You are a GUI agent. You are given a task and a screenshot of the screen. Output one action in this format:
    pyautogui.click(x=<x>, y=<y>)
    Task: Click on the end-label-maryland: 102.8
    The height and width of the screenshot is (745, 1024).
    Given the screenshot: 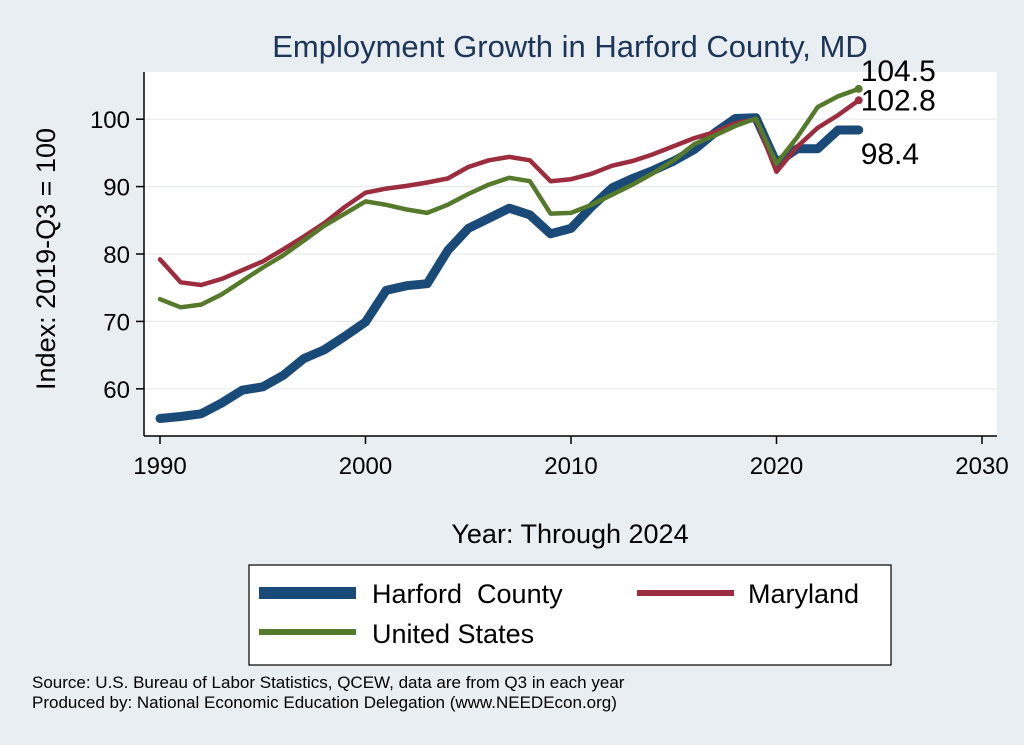 What is the action you would take?
    pyautogui.click(x=898, y=100)
    